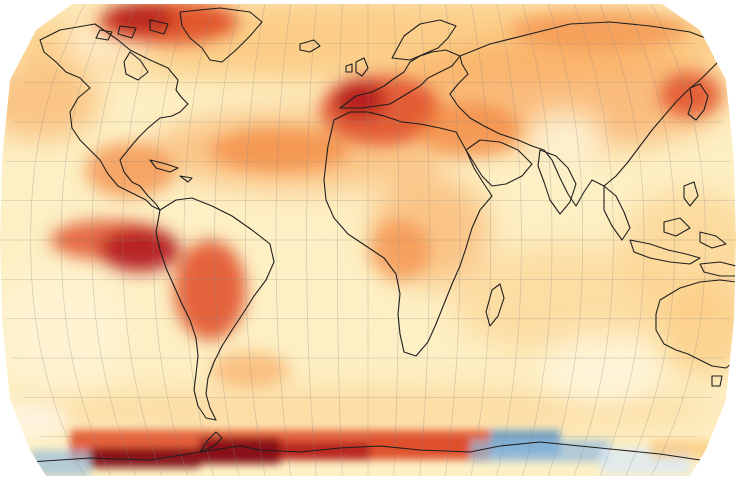 This screenshot has height=480, width=736. Describe the element at coordinates (698, 102) in the screenshot. I see `coast-japan` at that location.